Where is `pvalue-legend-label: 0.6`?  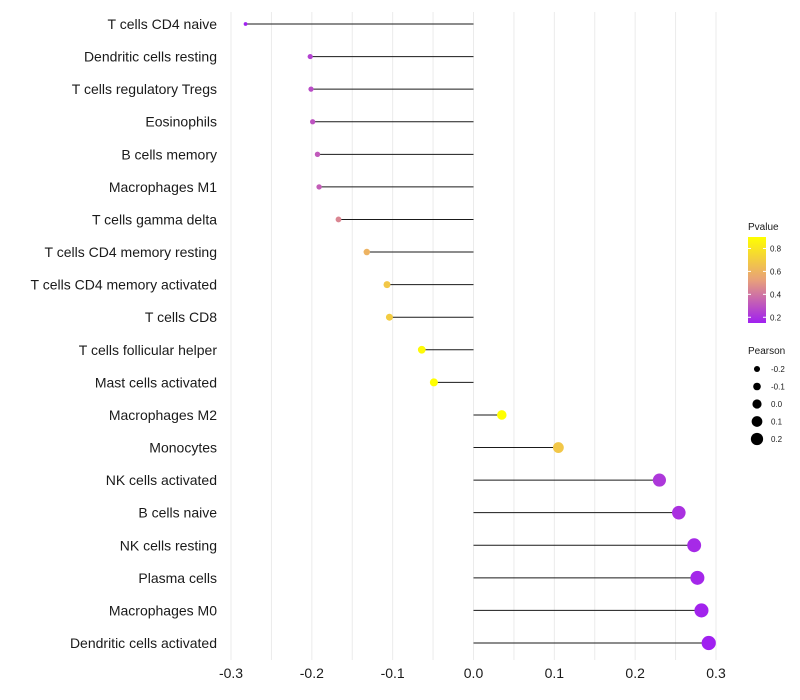 pvalue-legend-label: 0.6 is located at coordinates (776, 271).